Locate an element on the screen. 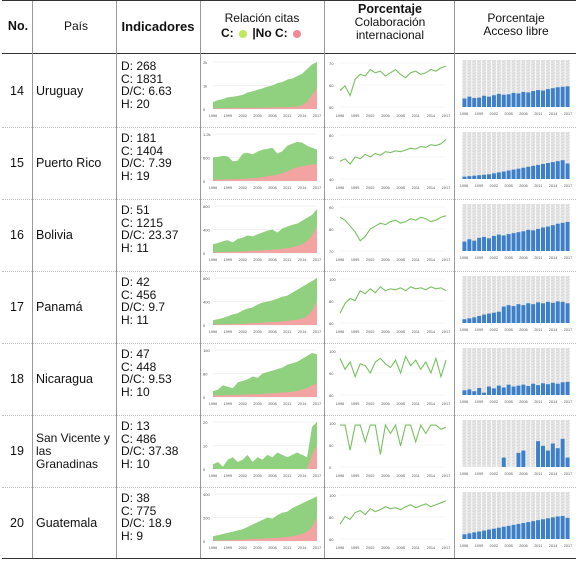  x-tick-label: 2008 is located at coordinates (272, 260).